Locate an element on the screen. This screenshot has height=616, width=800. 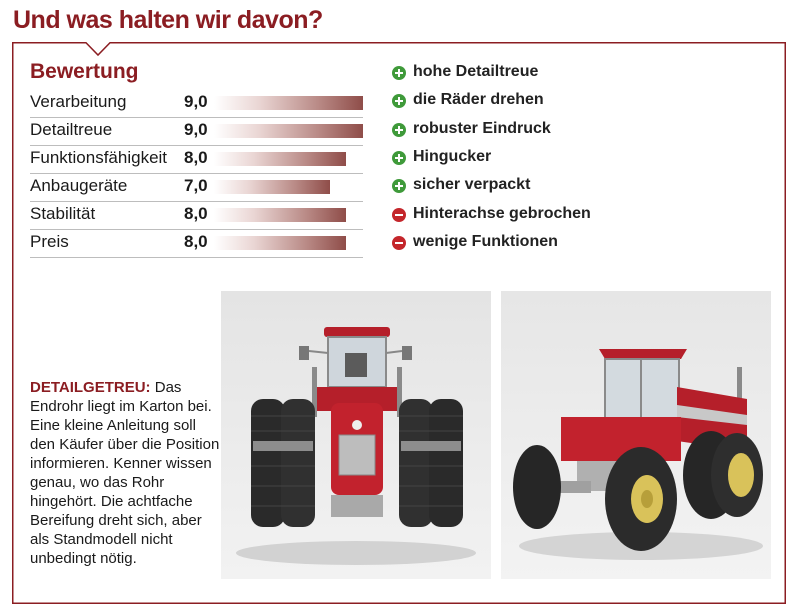
rating-row: Verarbeitung 9,0 is located at coordinates (196, 103).